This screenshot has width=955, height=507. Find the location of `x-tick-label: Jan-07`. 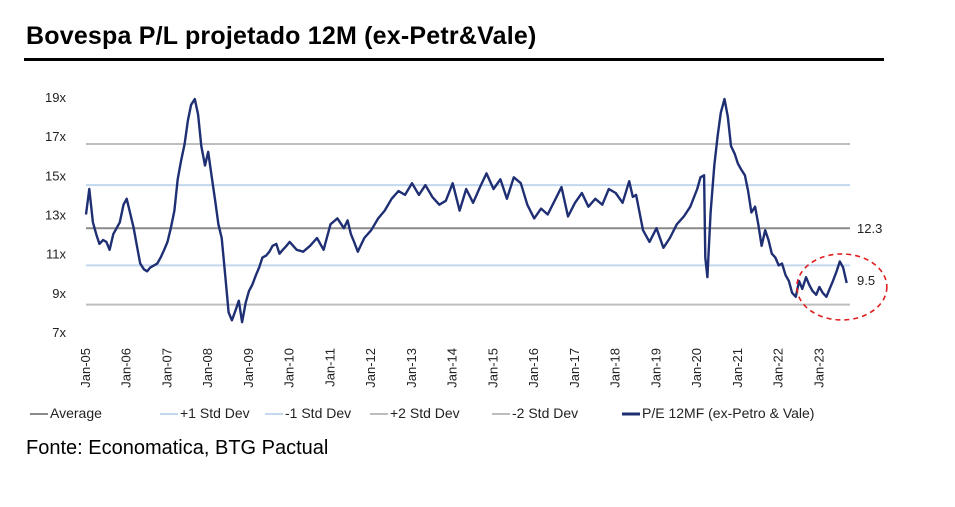

x-tick-label: Jan-07 is located at coordinates (166, 368).